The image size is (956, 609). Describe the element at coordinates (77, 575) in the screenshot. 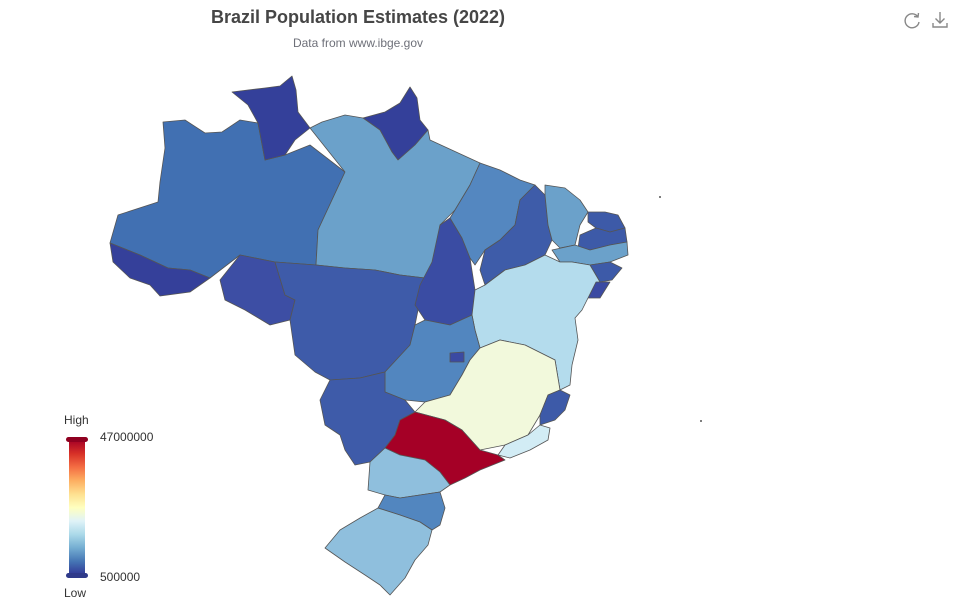

I see `visual-map-handle-bottom` at that location.